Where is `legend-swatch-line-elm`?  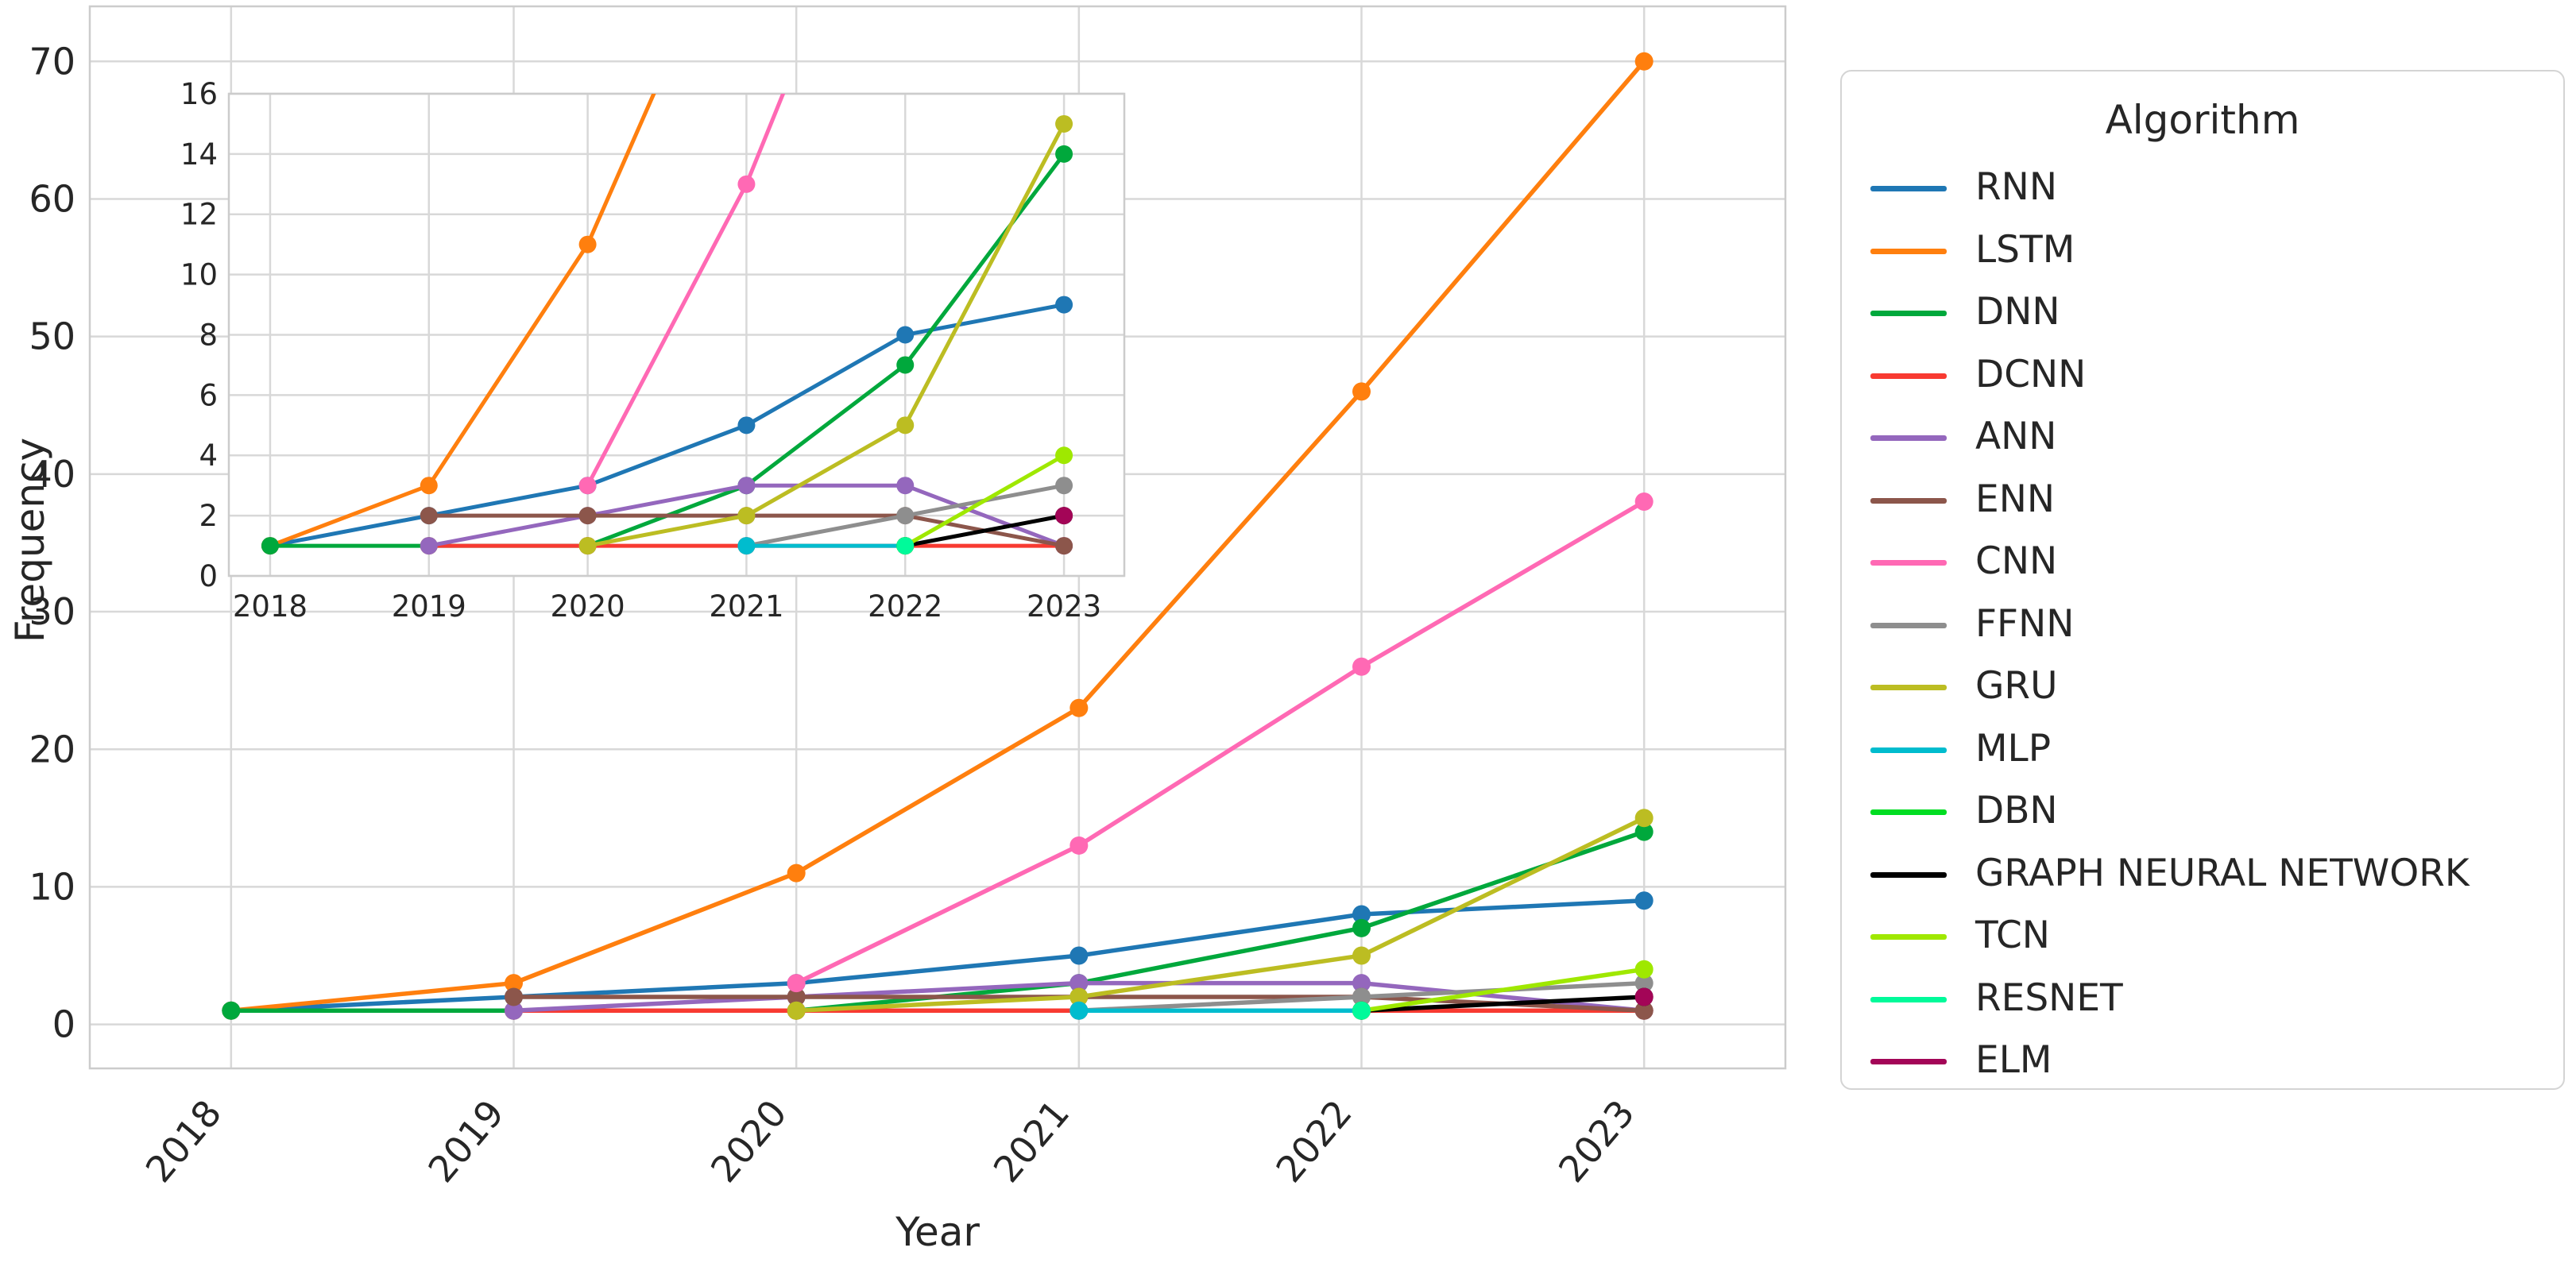 legend-swatch-line-elm is located at coordinates (1908, 1061).